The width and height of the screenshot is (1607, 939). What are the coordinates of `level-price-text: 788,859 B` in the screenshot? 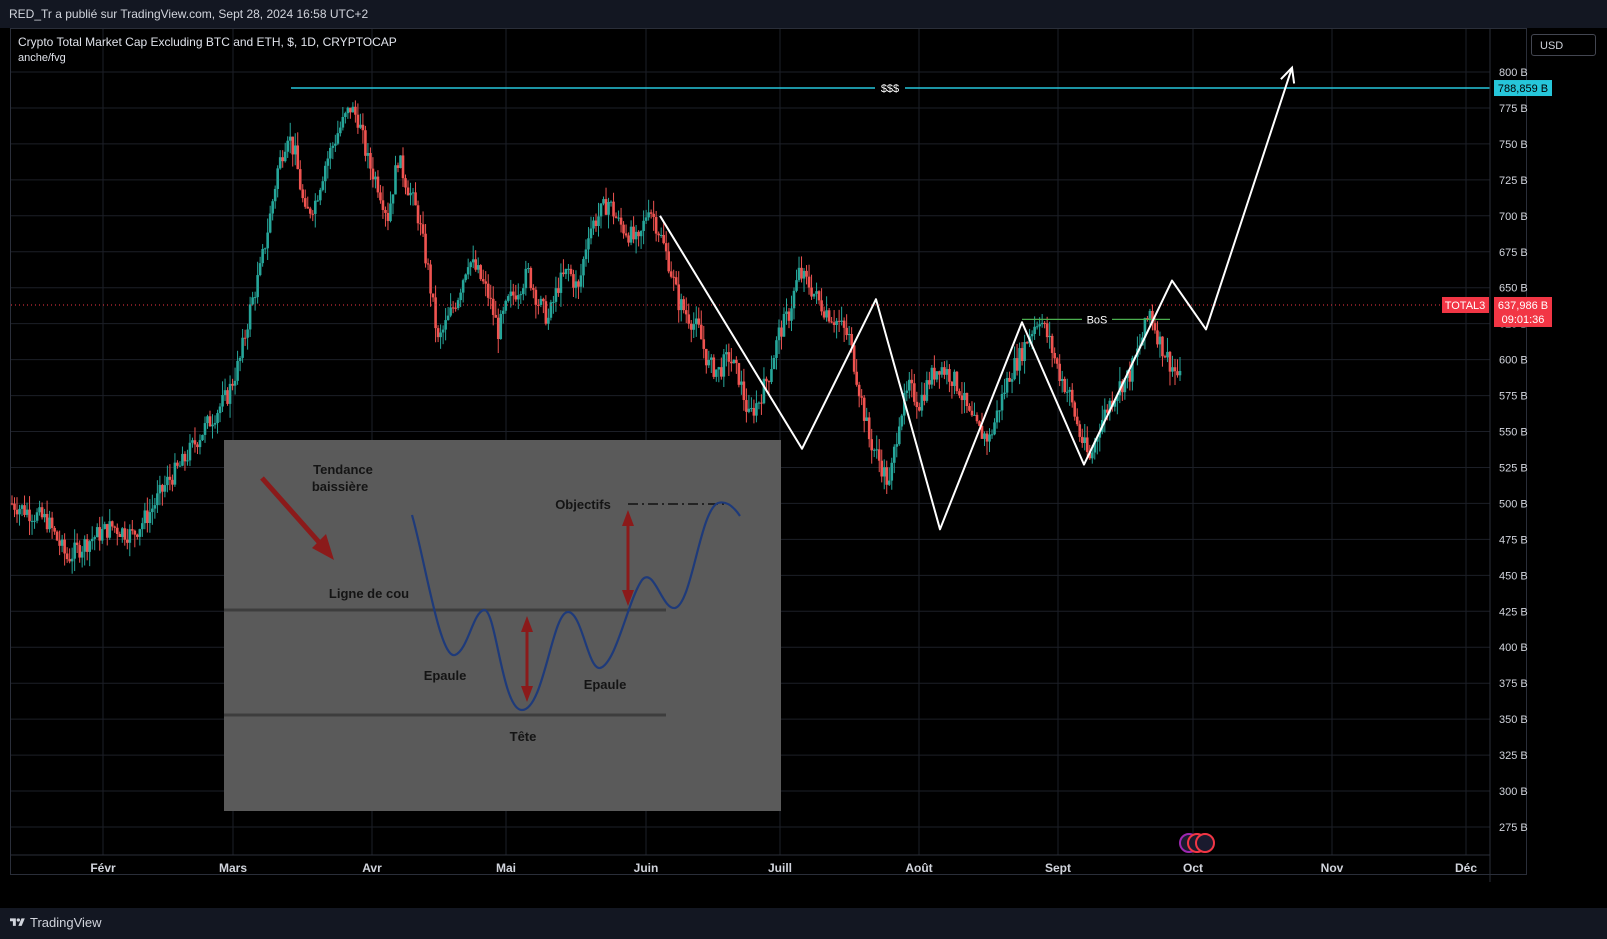 It's located at (1523, 89).